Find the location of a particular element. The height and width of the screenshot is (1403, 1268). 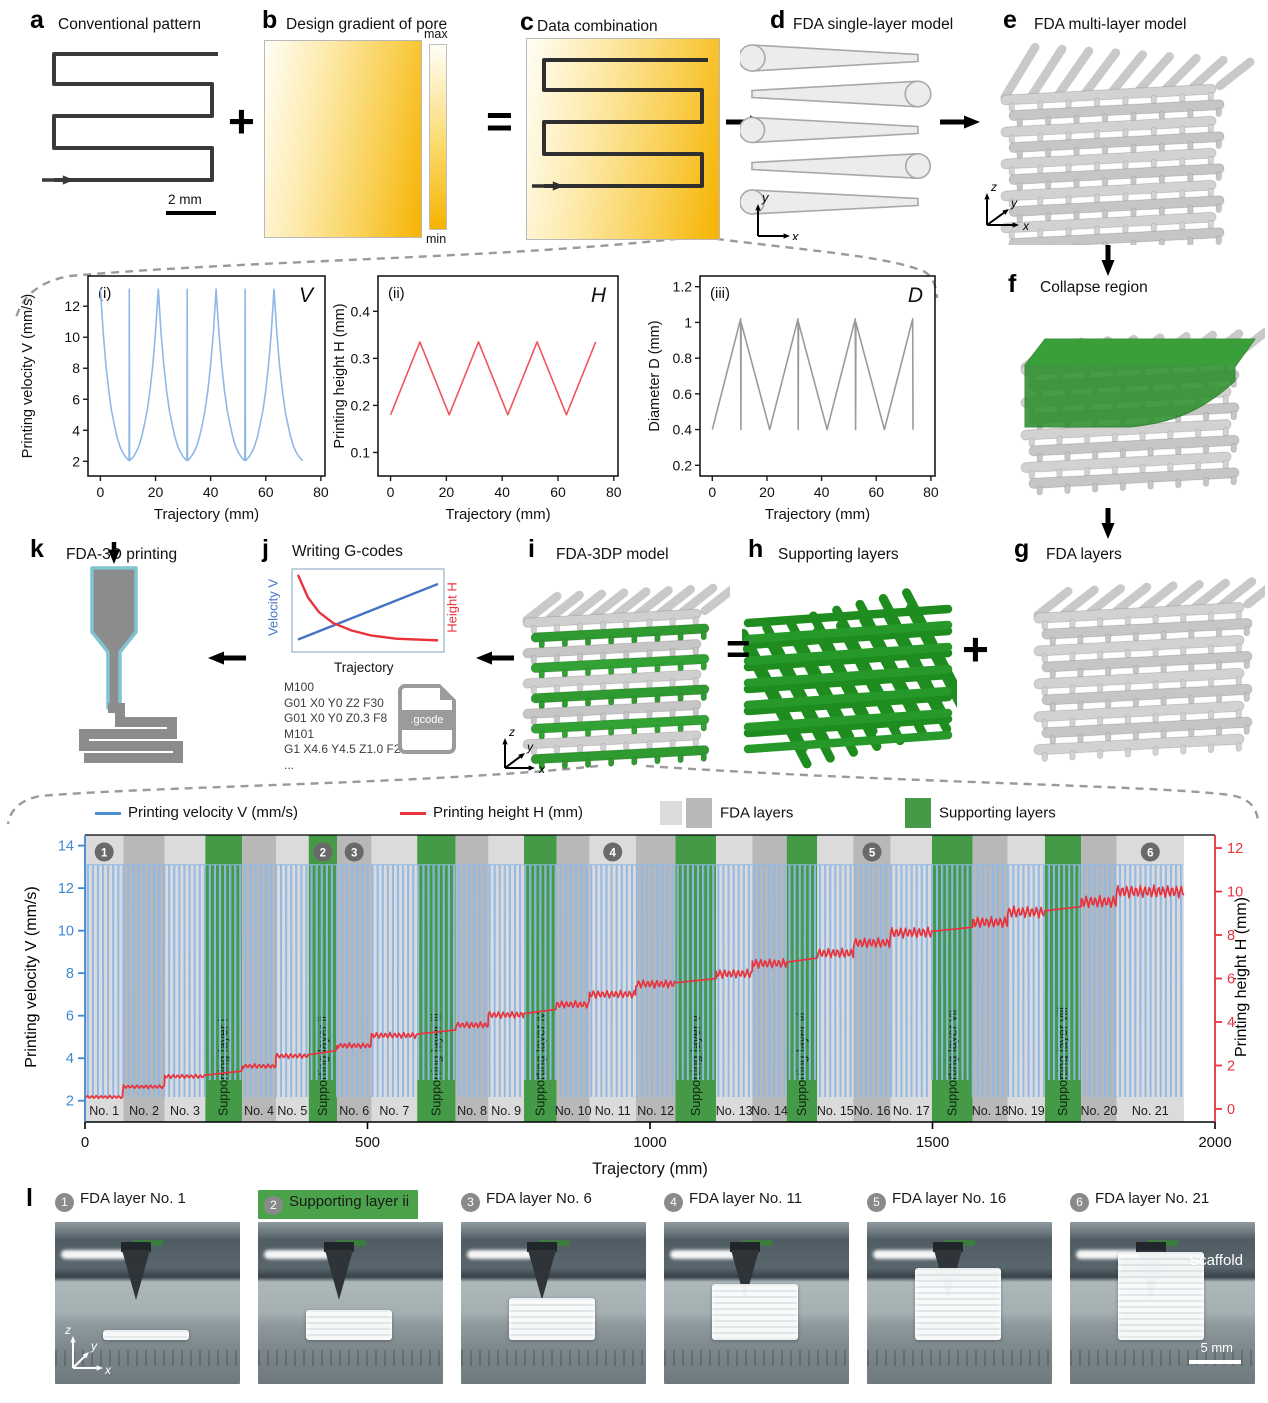

i-axis-x-label: x is located at coordinates (542, 768).